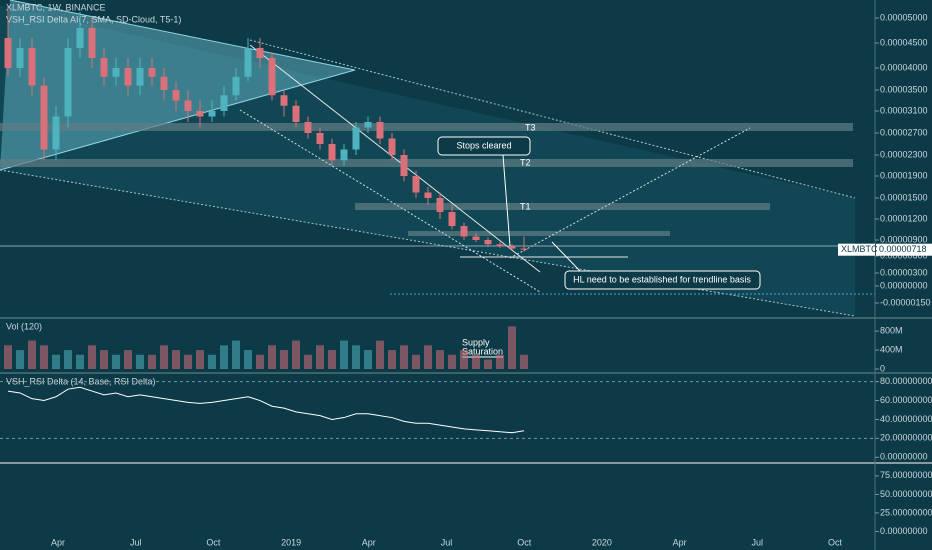 Image resolution: width=932 pixels, height=550 pixels. I want to click on y-tick-label: 60.00000000, so click(906, 400).